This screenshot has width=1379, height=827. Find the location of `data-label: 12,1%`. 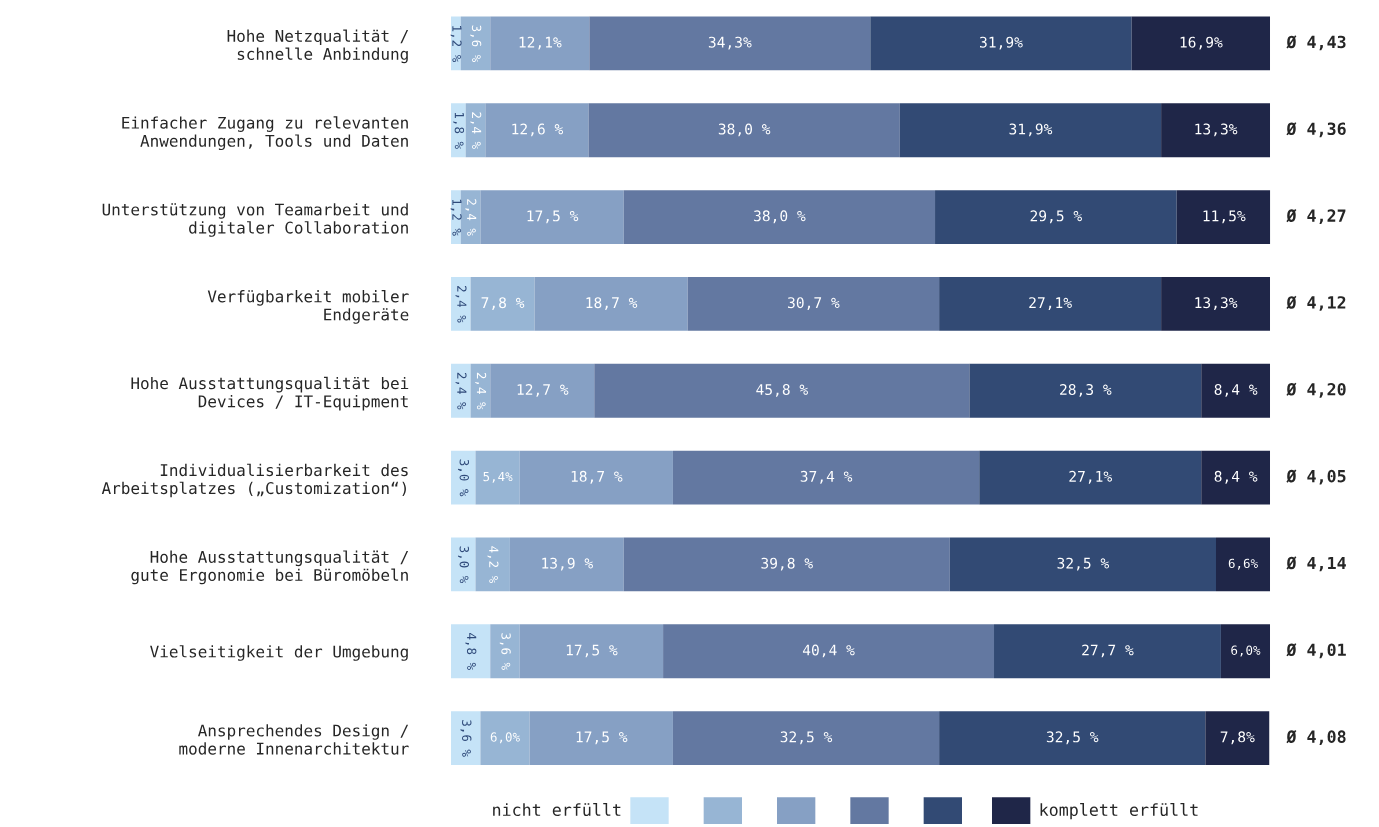

data-label: 12,1% is located at coordinates (540, 43).